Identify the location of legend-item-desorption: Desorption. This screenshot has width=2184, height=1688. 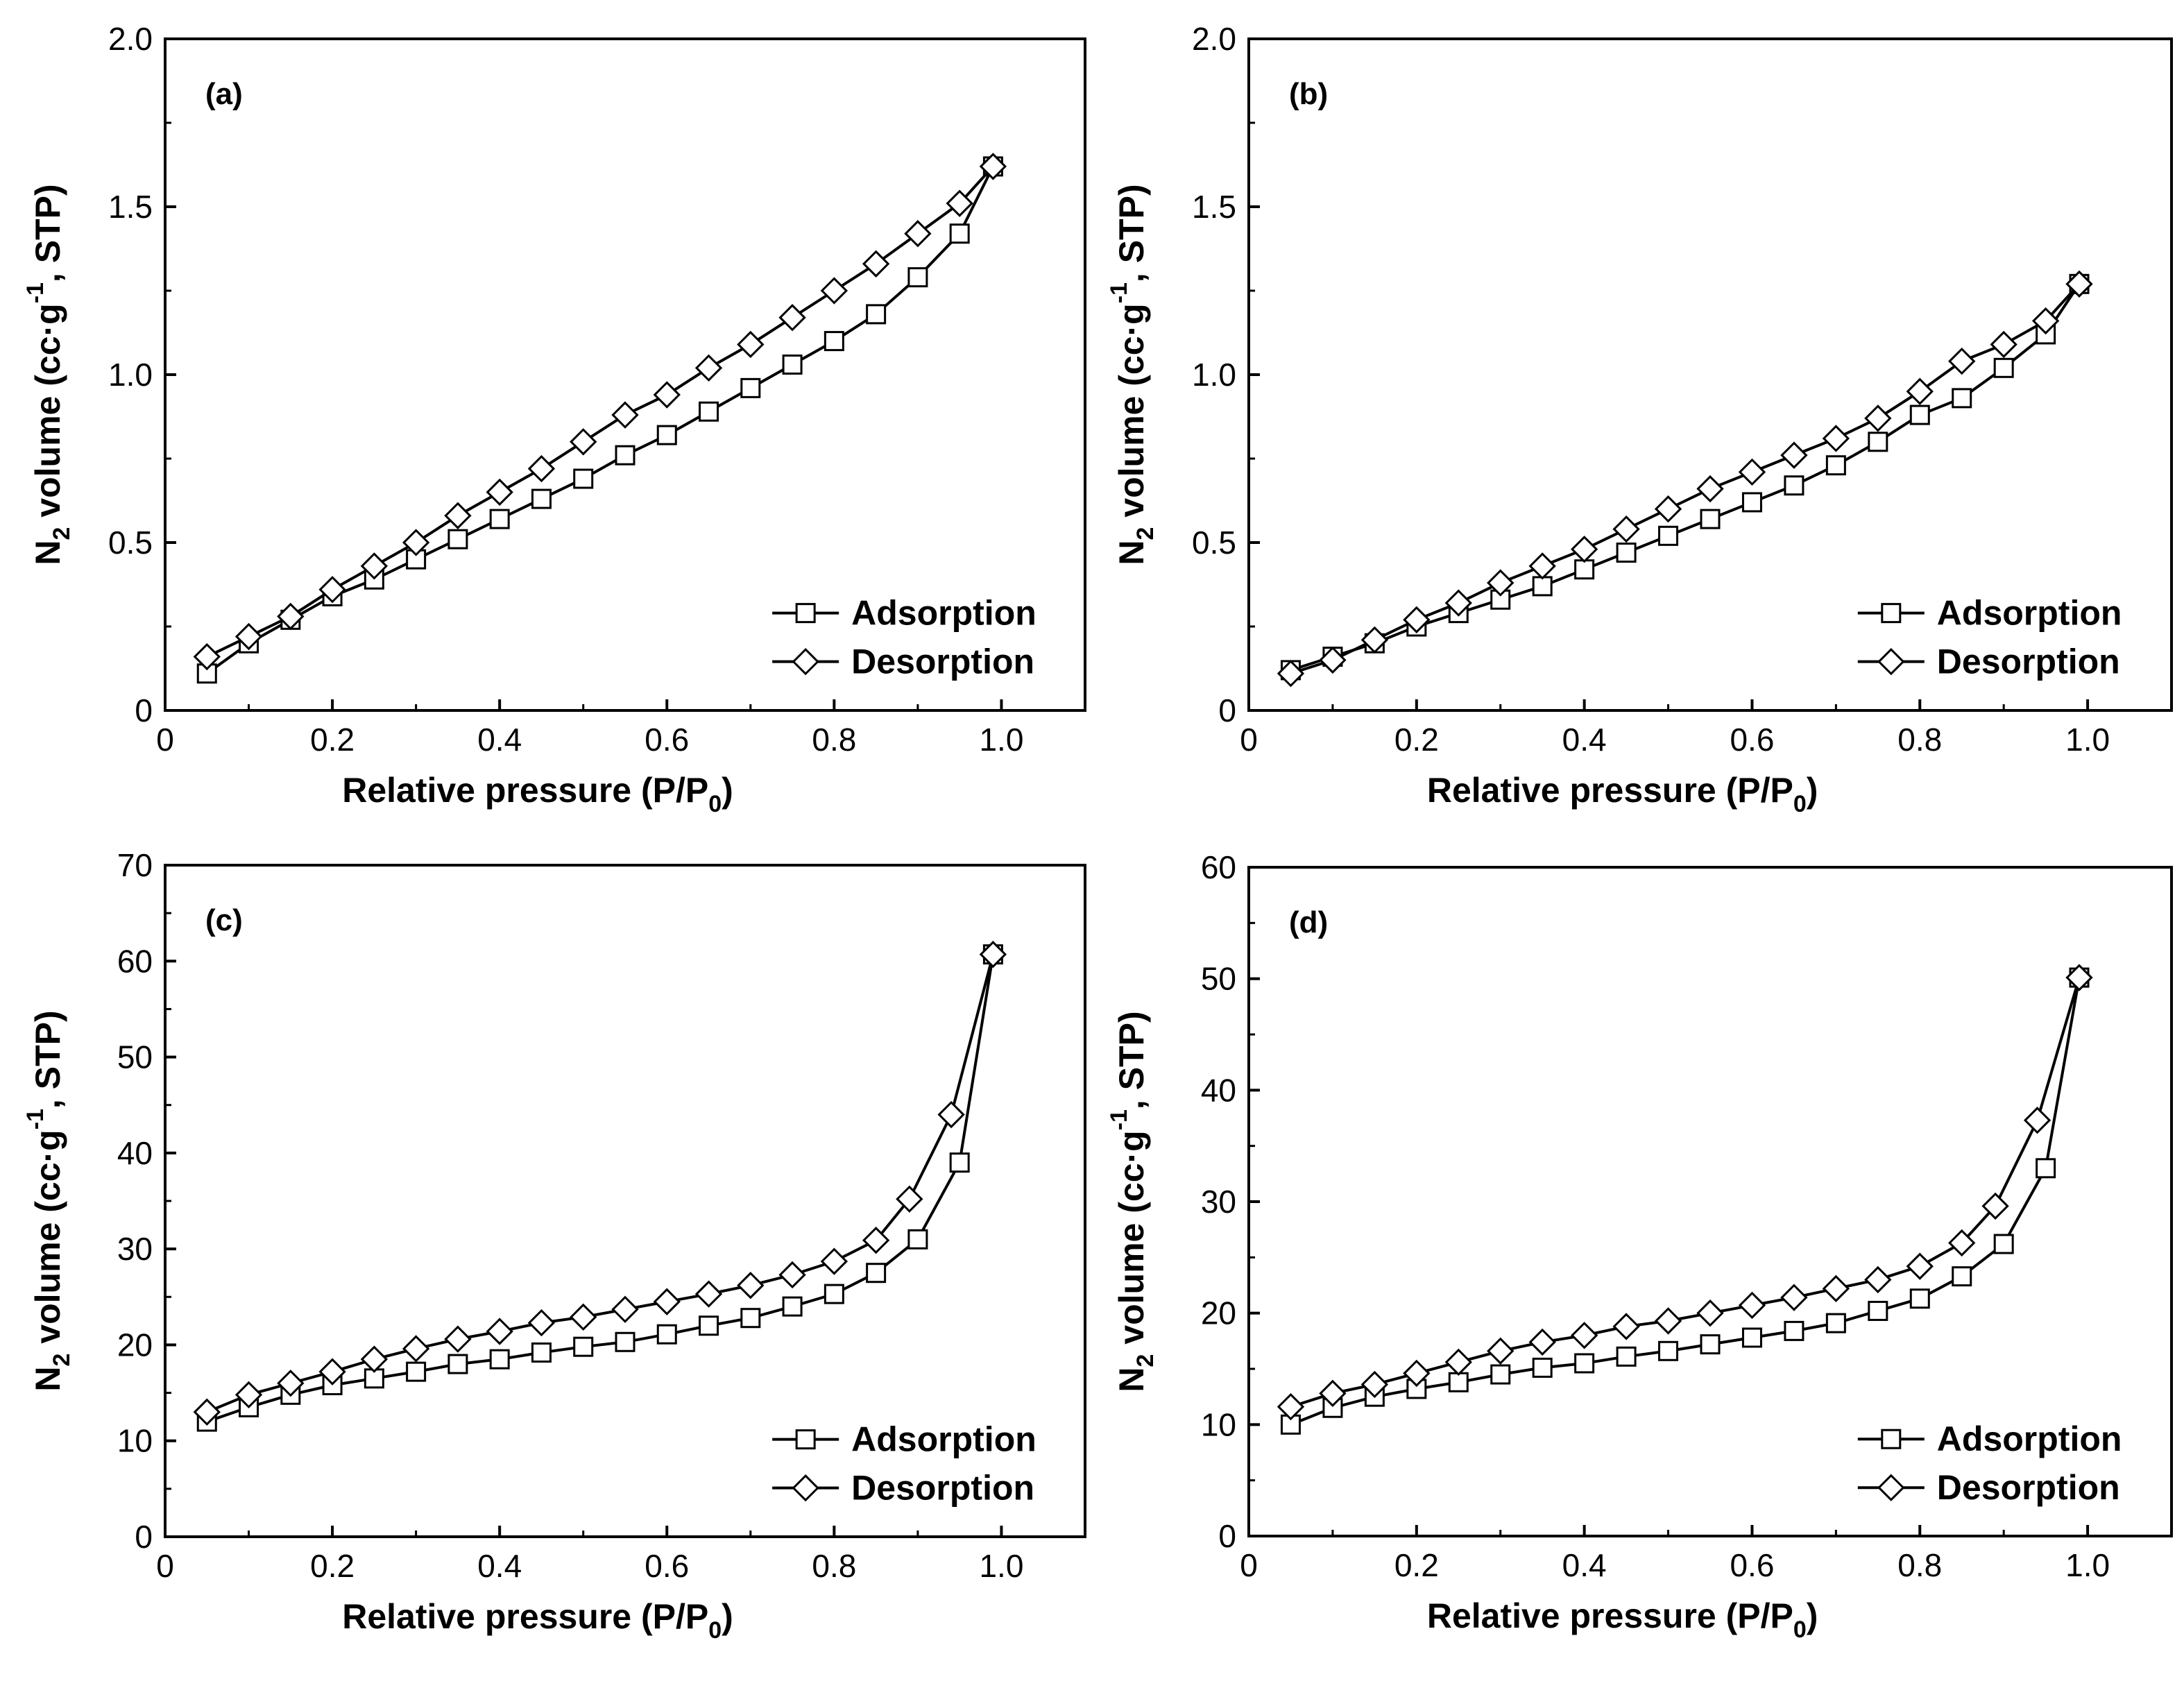
(903, 661).